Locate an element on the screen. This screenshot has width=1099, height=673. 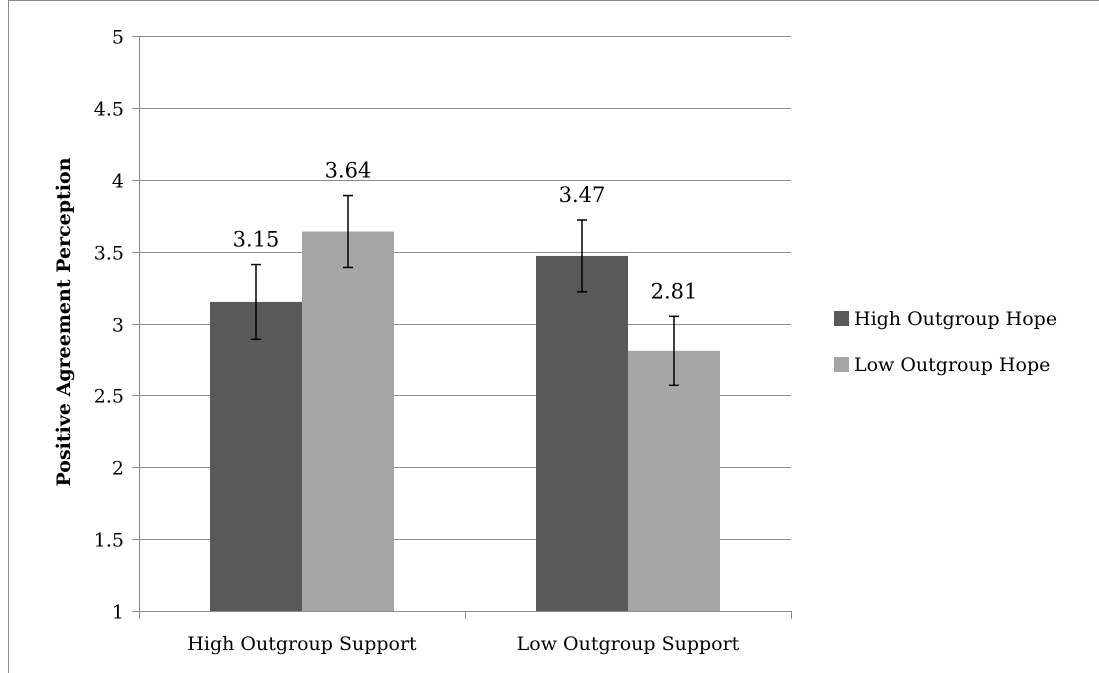
y-tick-label: 1 is located at coordinates (118, 613).